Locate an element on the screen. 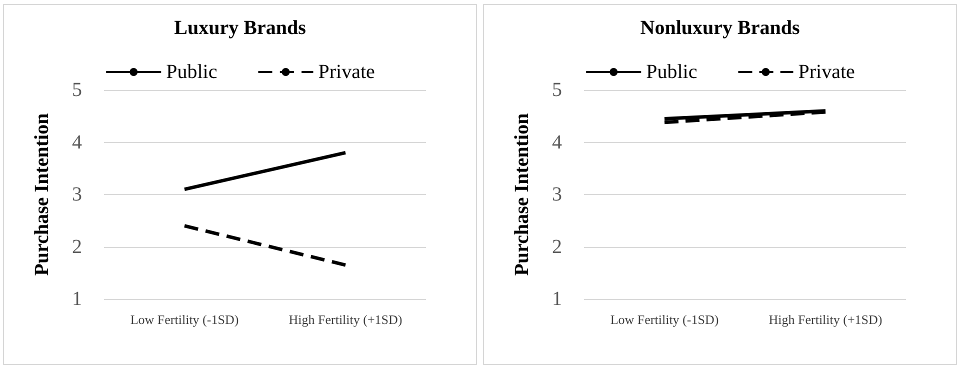 This screenshot has width=960, height=371. chart-title: Luxury Brands is located at coordinates (240, 28).